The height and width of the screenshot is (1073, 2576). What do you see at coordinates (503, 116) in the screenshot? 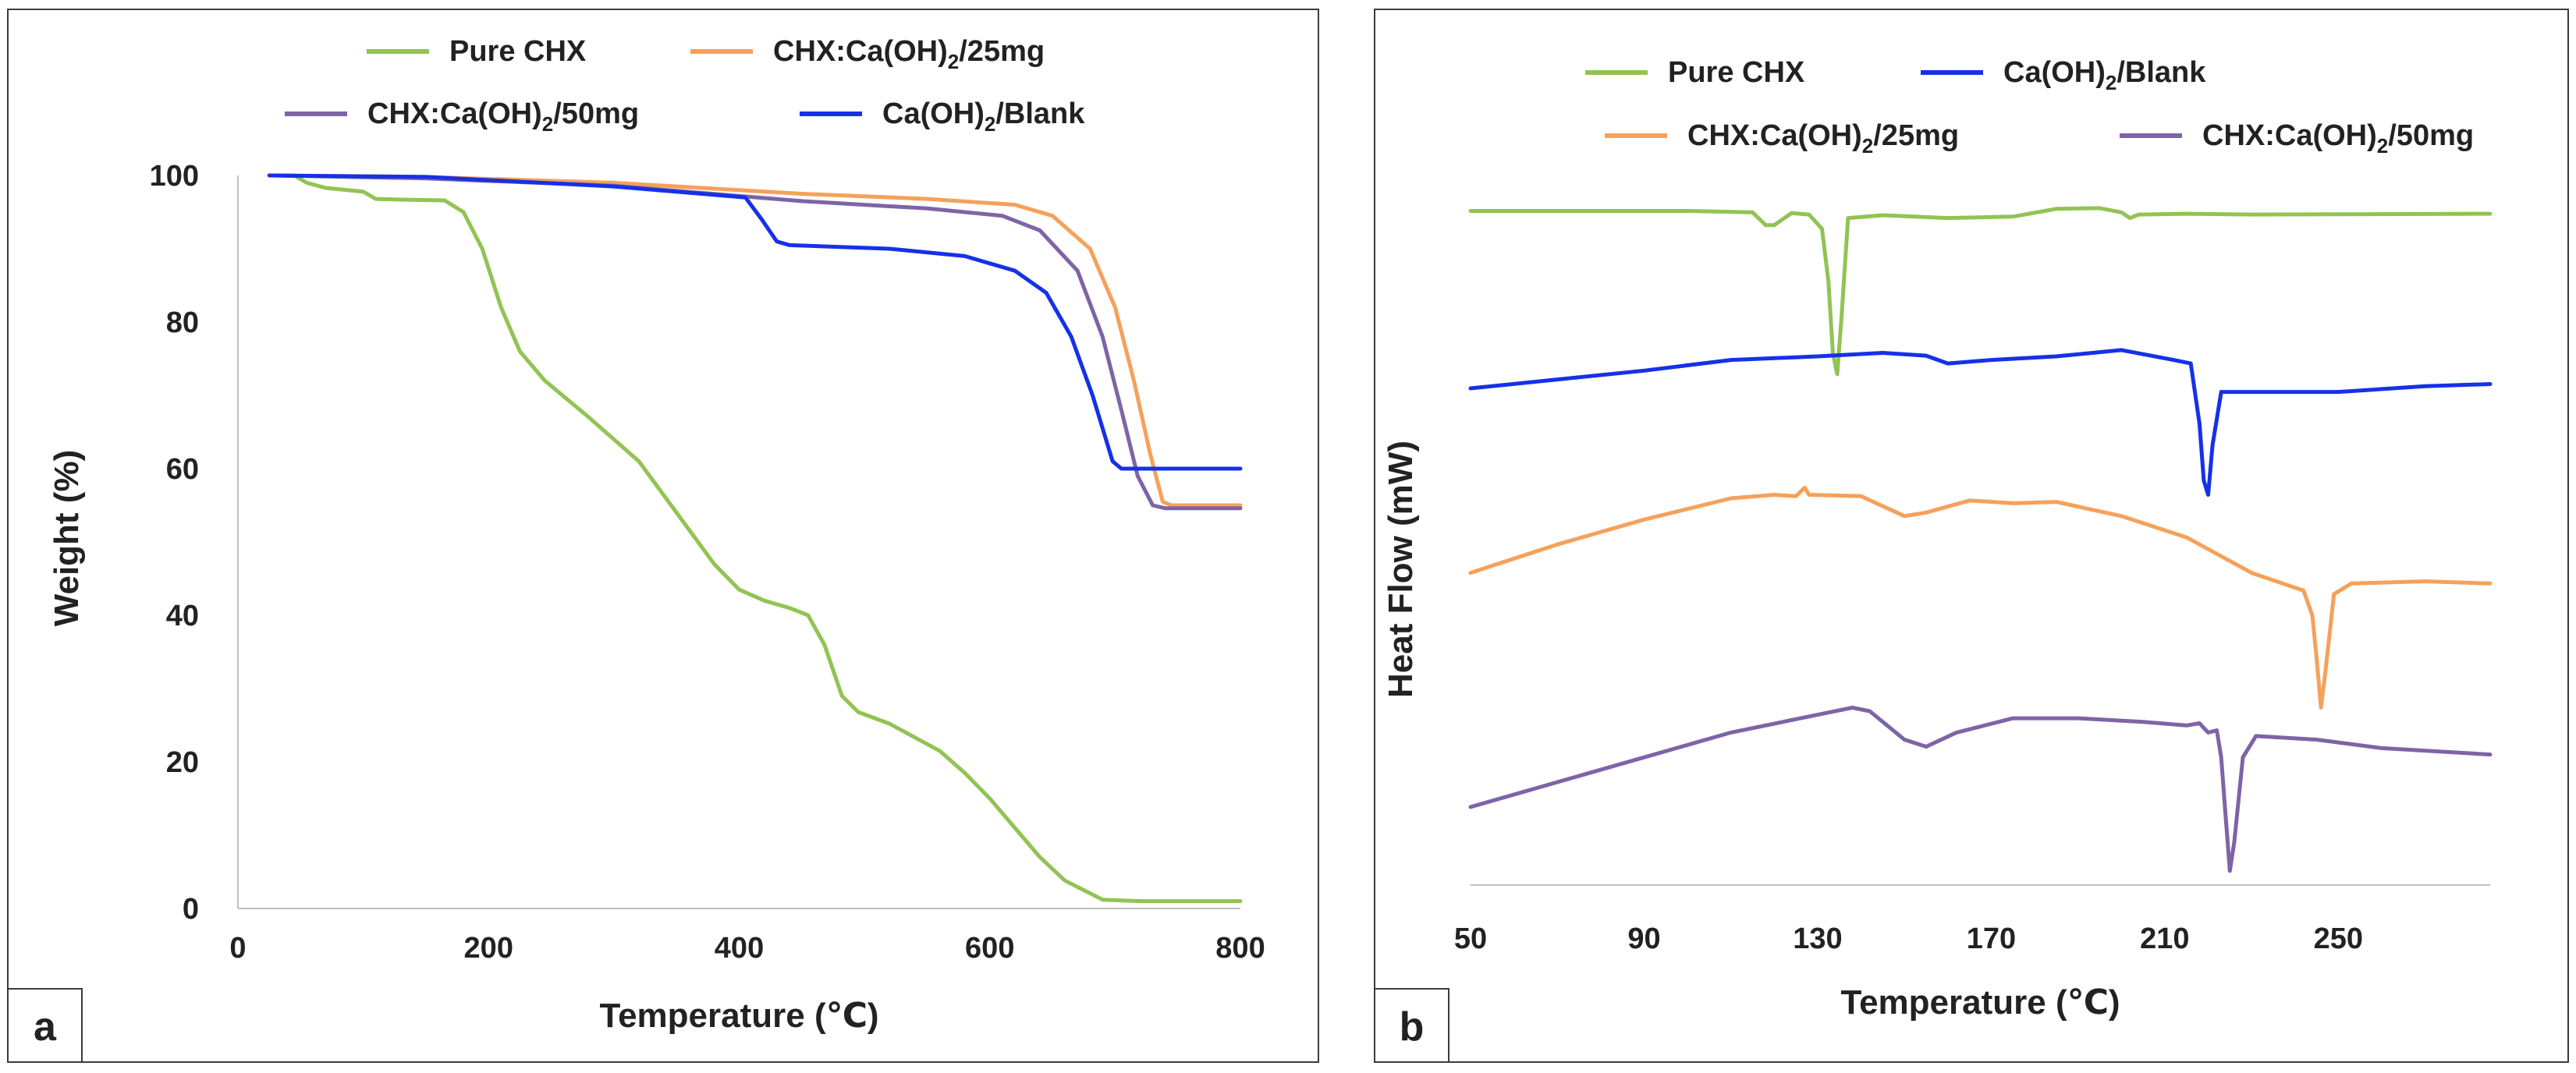
I see `legend-label-2: CHX:Ca(OH)2/50mg` at bounding box center [503, 116].